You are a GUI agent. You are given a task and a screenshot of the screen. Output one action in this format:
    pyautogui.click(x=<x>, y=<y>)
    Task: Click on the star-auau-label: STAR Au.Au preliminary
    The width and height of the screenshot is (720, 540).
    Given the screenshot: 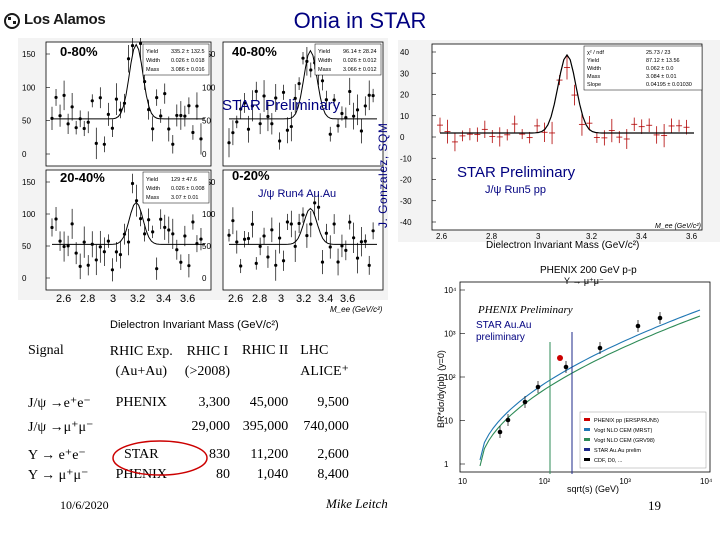 What is the action you would take?
    pyautogui.click(x=504, y=331)
    